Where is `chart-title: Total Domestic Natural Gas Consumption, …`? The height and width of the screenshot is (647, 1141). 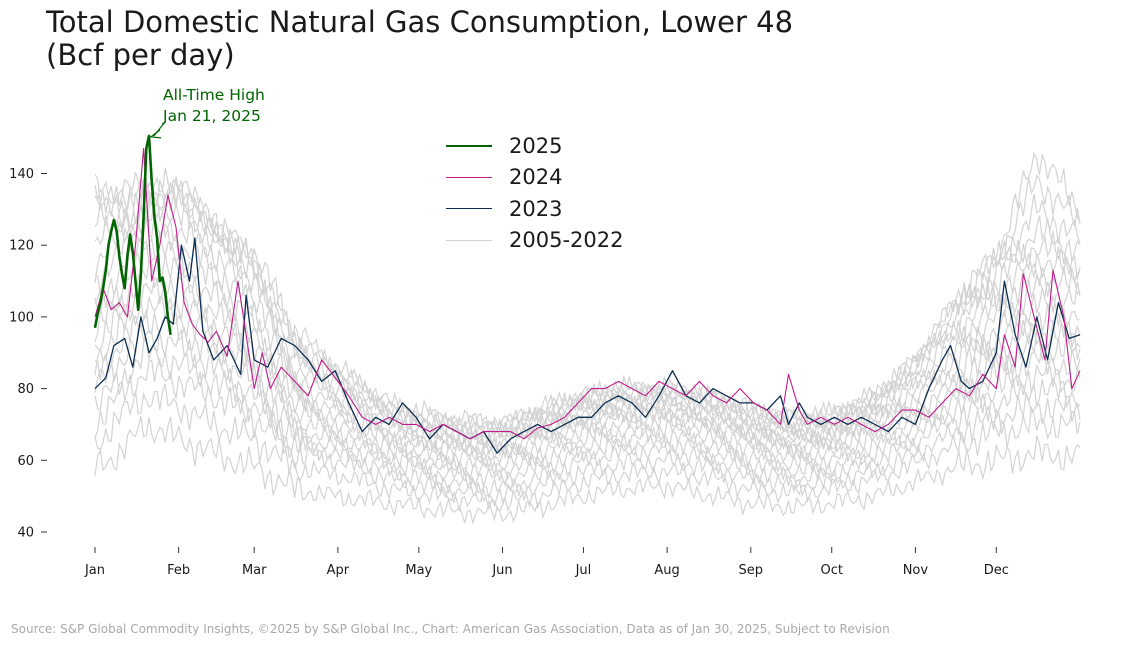
chart-title: Total Domestic Natural Gas Consumption, … is located at coordinates (419, 39).